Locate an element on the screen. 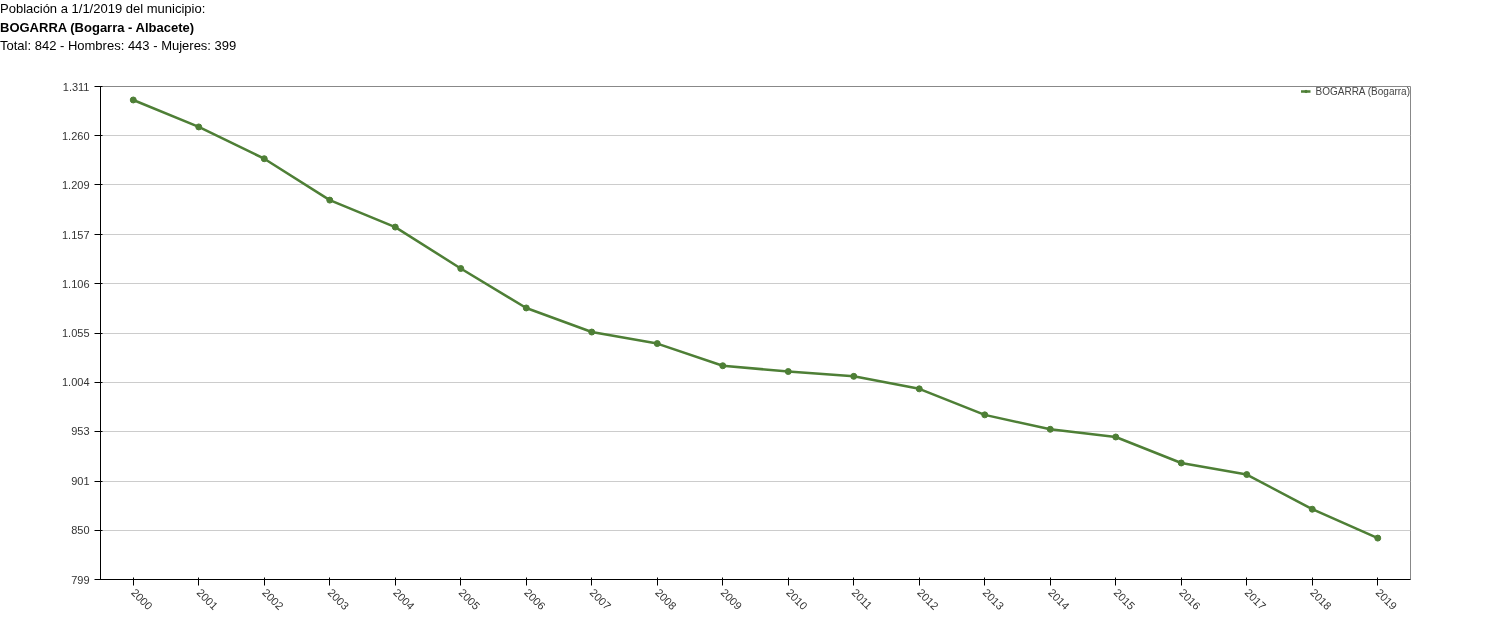  y-tick-label: 1.106 is located at coordinates (75, 283).